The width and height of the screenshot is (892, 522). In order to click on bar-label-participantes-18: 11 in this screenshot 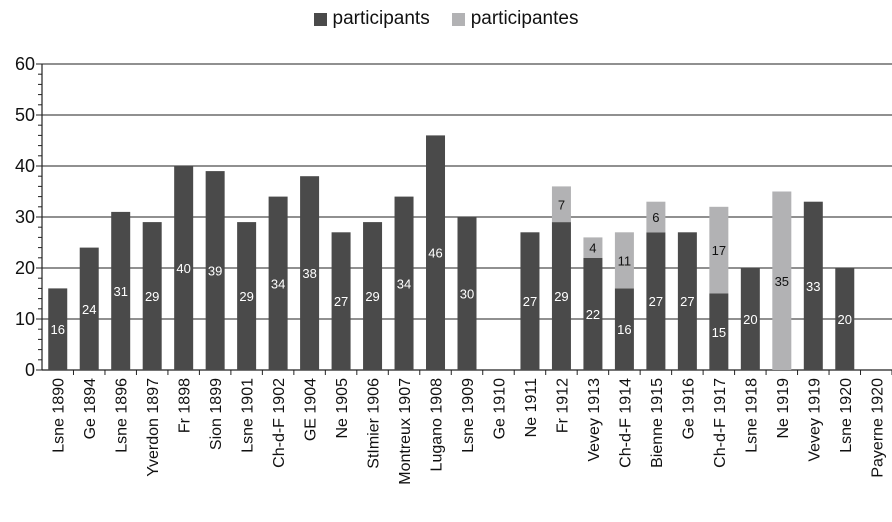, I will do `click(625, 260)`.